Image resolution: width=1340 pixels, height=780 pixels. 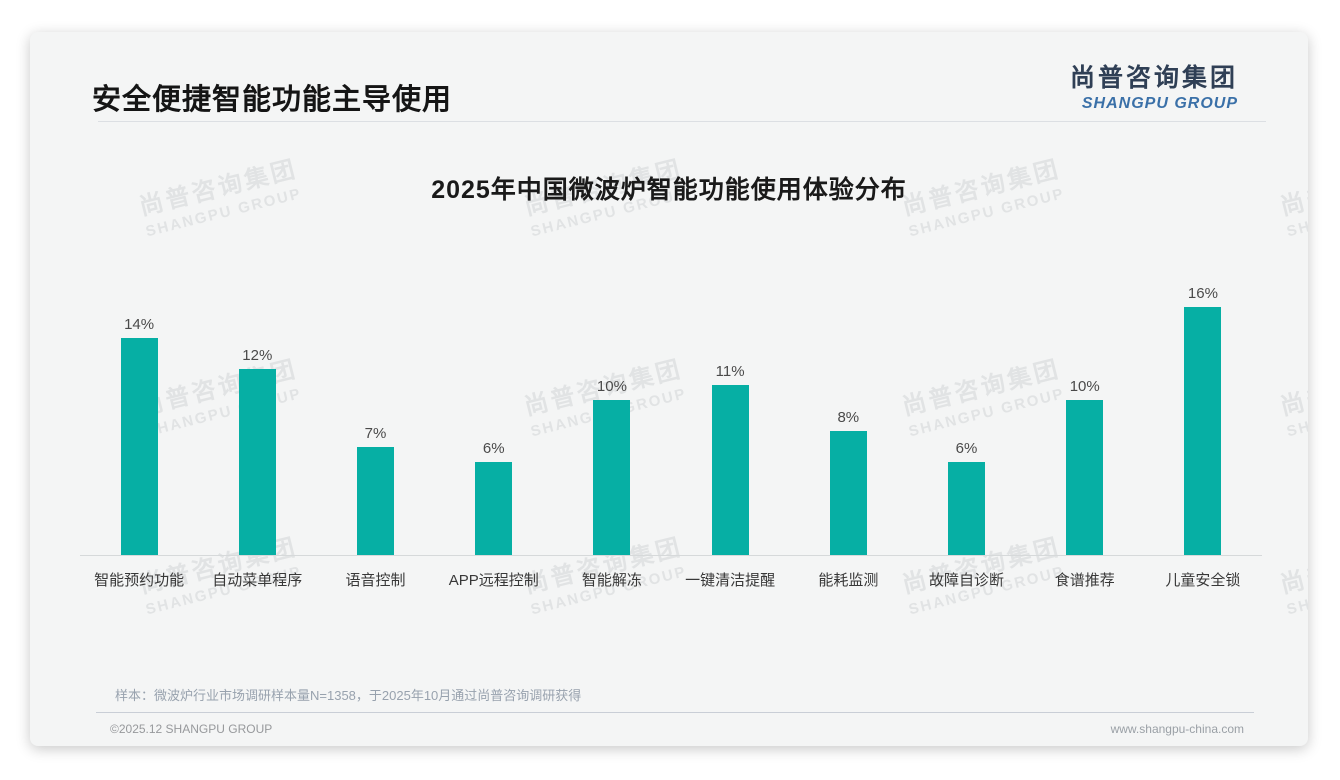 I want to click on x-axis-label: 一键清洁提醒, so click(x=730, y=580).